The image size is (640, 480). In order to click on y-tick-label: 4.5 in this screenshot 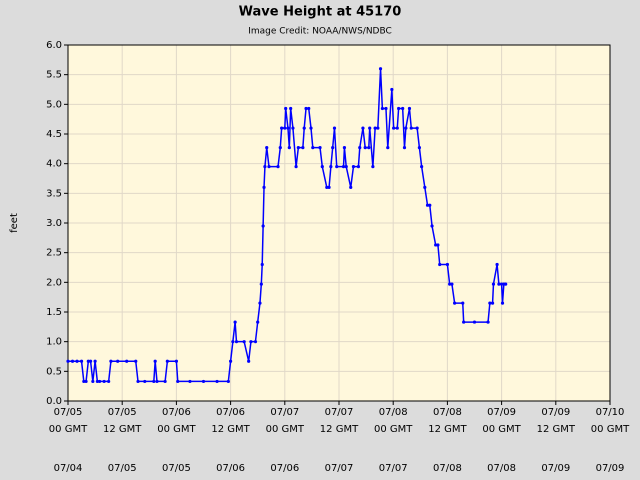, I will do `click(54, 134)`.